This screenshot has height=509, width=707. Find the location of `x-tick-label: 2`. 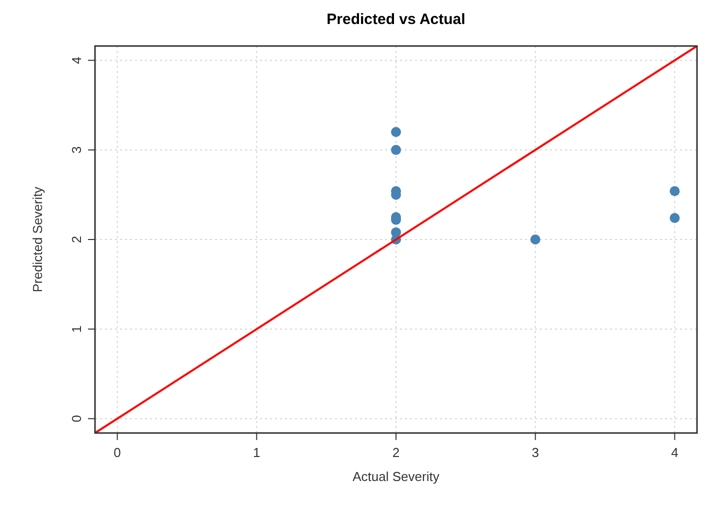

x-tick-label: 2 is located at coordinates (396, 452).